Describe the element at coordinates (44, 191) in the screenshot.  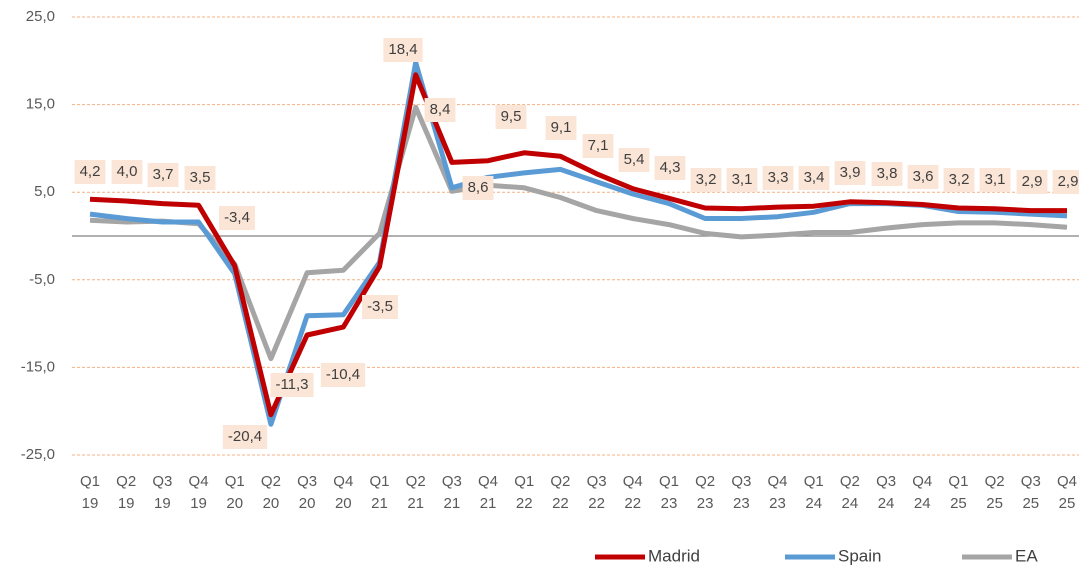
I see `y-tick-label: 5,0` at that location.